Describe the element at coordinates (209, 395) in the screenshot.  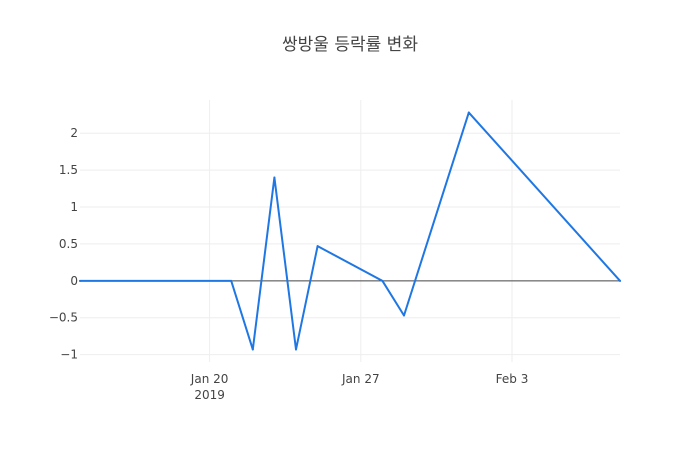
I see `x-tick-sublabel: 2019` at that location.